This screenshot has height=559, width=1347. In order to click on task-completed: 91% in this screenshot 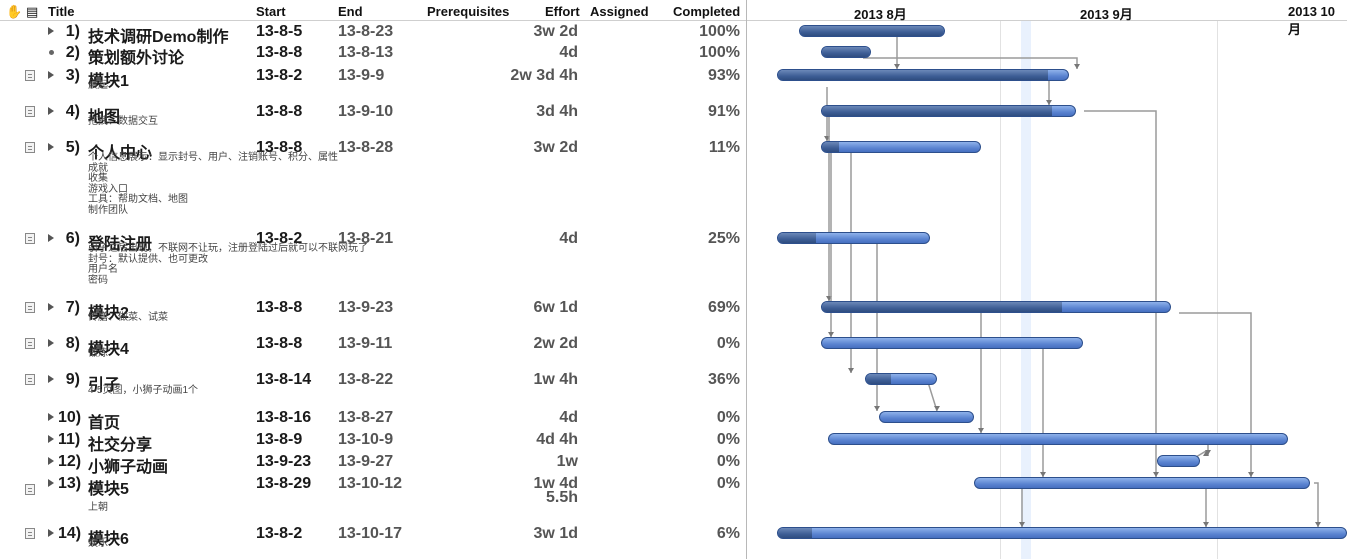, I will do `click(723, 111)`.